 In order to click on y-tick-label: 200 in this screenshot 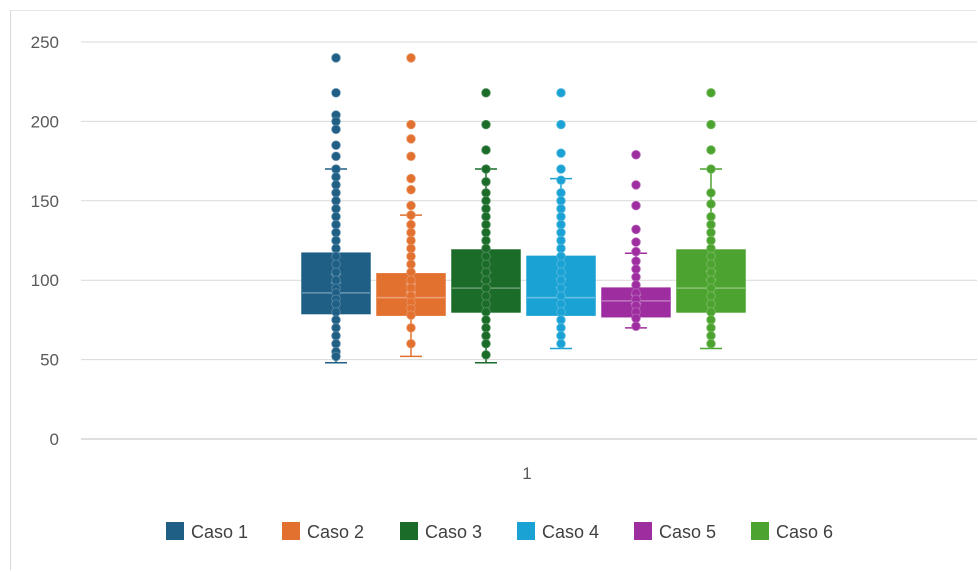, I will do `click(45, 121)`.